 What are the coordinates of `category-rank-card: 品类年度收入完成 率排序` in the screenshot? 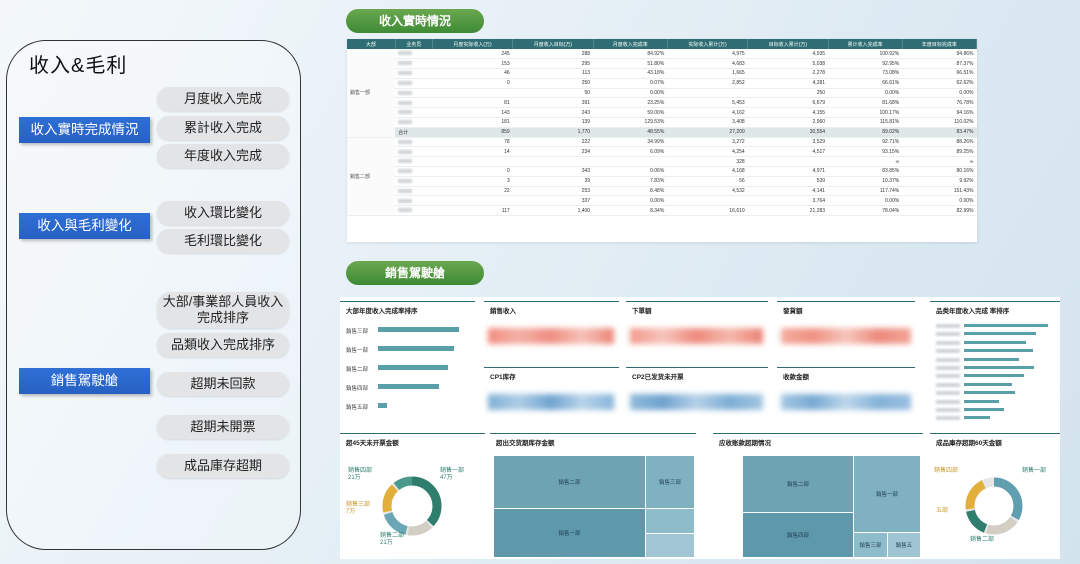 It's located at (995, 365).